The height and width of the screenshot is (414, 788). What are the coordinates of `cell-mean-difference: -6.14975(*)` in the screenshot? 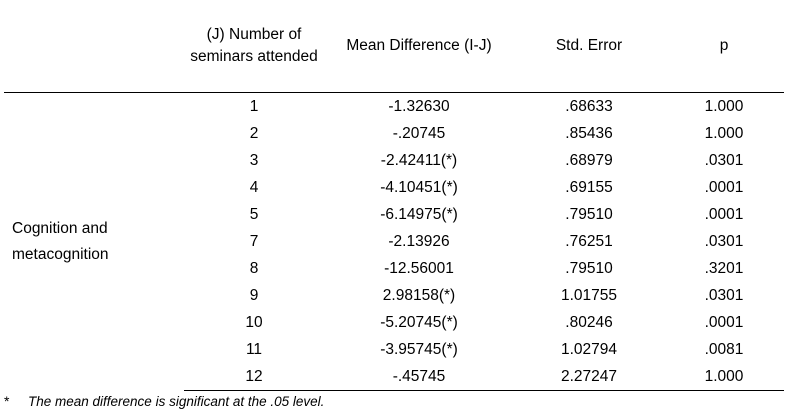 It's located at (419, 214).